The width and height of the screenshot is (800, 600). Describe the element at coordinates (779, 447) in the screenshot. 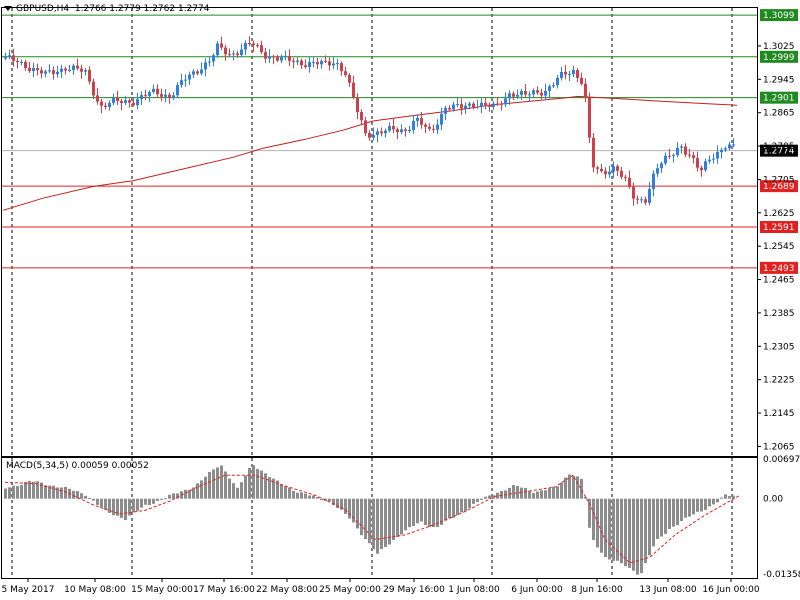

I see `price-tick-label: 1.2065` at that location.